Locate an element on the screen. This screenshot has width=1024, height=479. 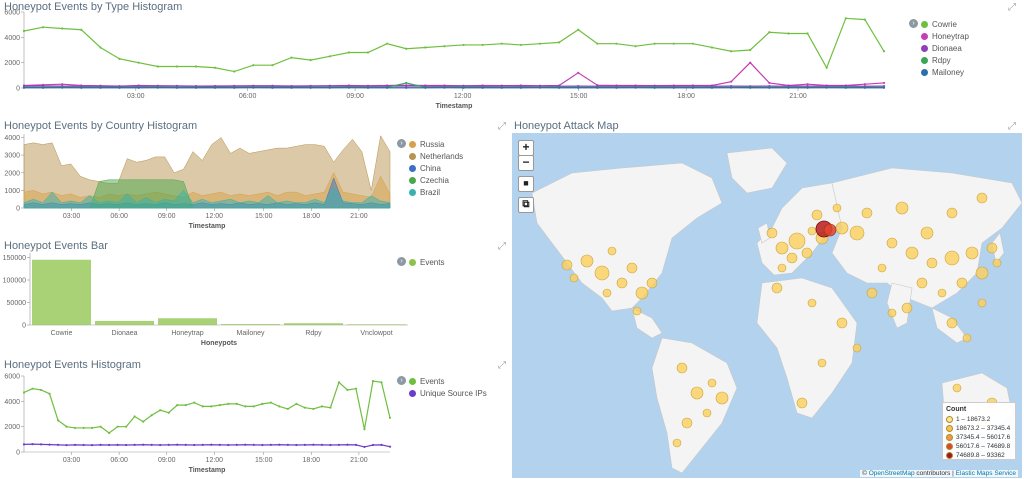
events-bar-legend: › Events is located at coordinates (420, 262).